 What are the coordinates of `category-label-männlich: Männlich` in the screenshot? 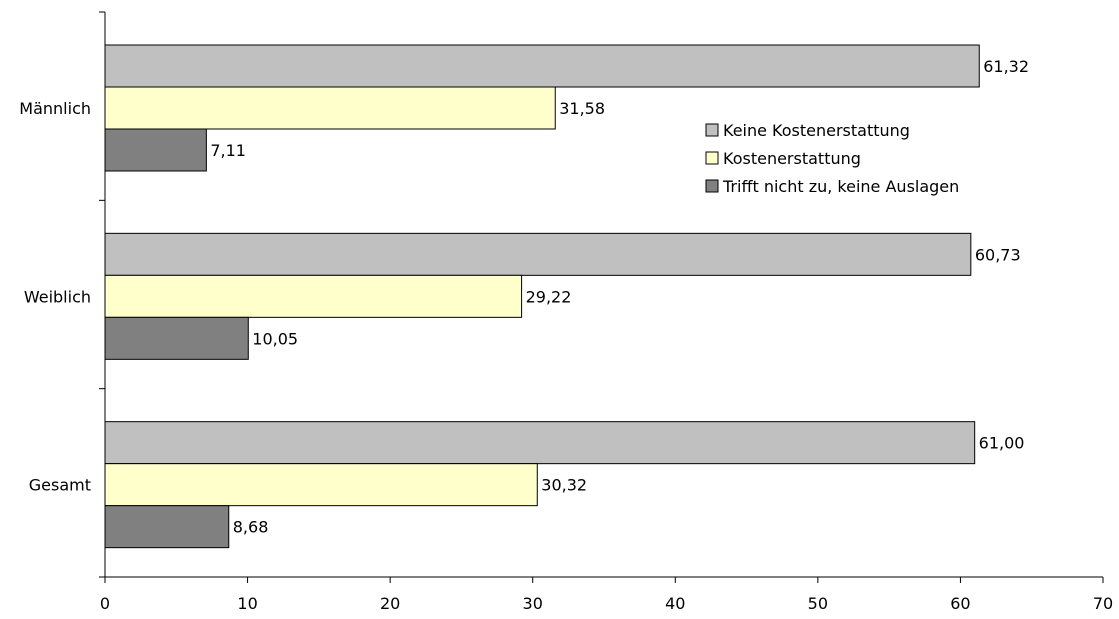 It's located at (55, 108).